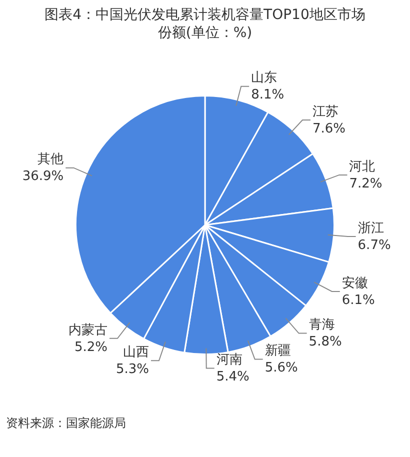 This screenshot has width=410, height=457. What do you see at coordinates (88, 330) in the screenshot?
I see `slice-label: 内蒙古` at bounding box center [88, 330].